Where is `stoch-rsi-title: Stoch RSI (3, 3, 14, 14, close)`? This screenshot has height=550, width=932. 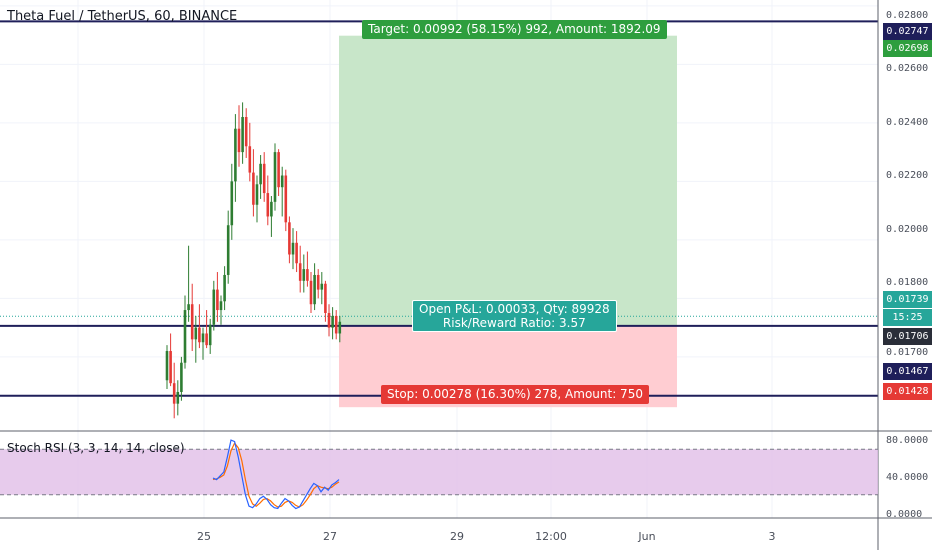
stoch-rsi-title: Stoch RSI (3, 3, 14, 14, close) is located at coordinates (96, 448).